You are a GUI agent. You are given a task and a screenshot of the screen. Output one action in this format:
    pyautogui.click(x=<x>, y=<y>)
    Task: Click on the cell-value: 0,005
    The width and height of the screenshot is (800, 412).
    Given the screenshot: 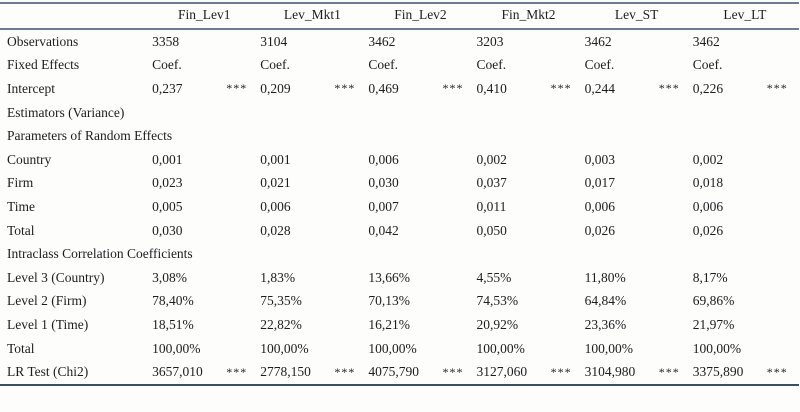 What is the action you would take?
    pyautogui.click(x=167, y=206)
    